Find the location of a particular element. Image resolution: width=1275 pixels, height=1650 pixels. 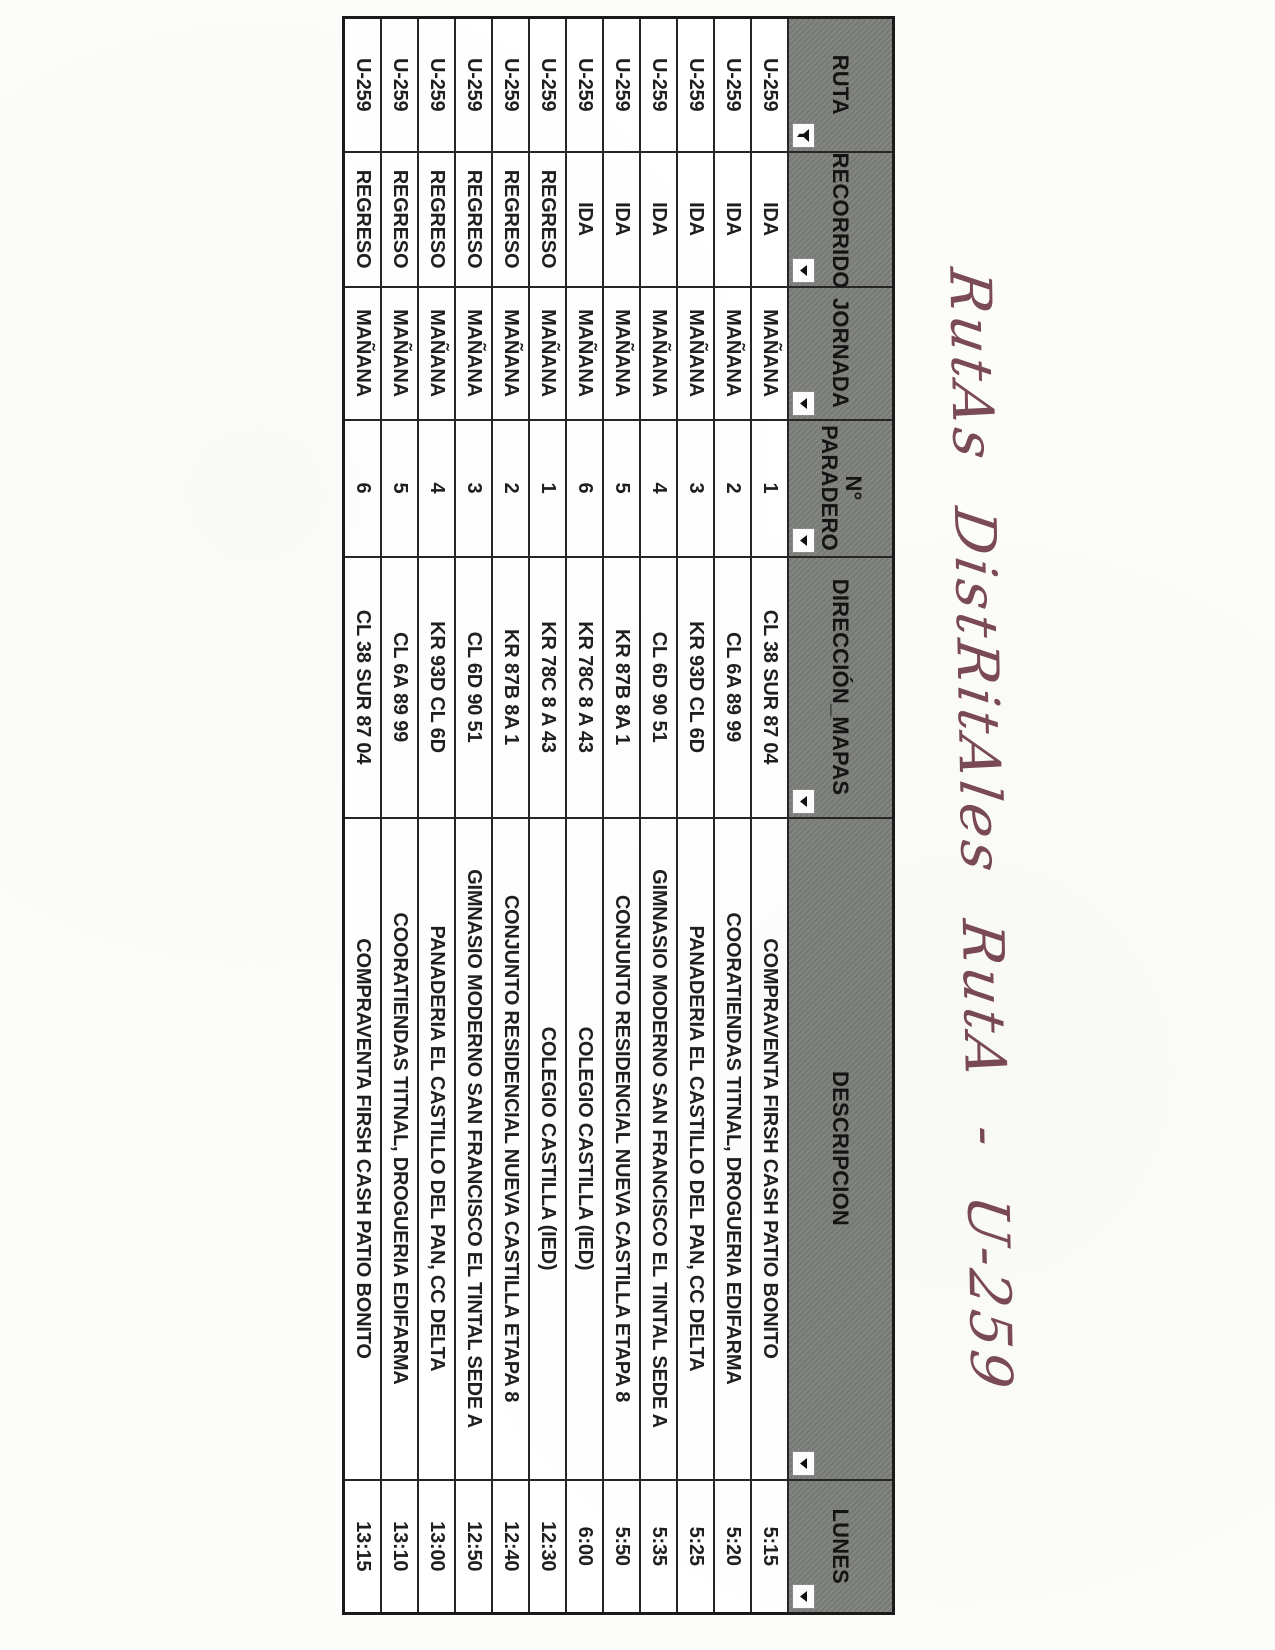

cell-lunes: 13:15 is located at coordinates (362, 1546).